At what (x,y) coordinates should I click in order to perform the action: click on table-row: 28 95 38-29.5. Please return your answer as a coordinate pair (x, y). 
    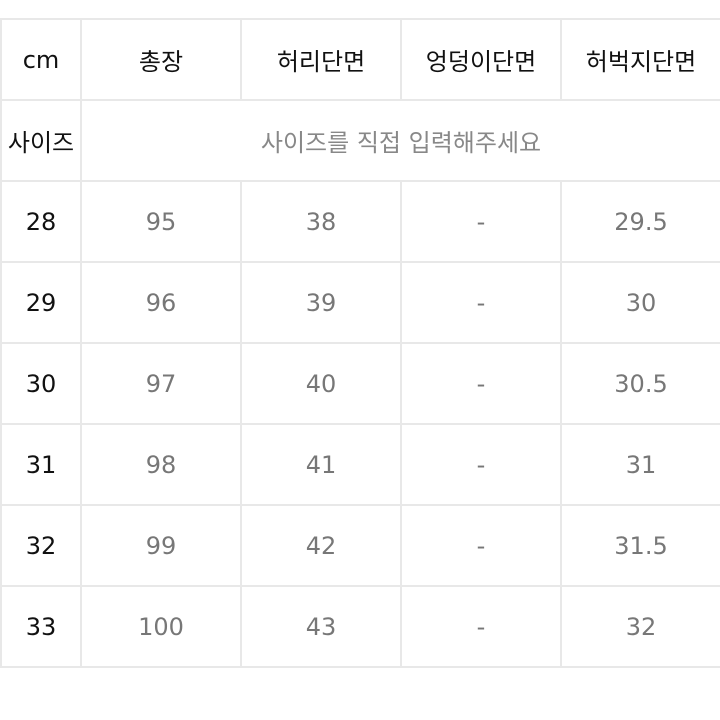
    Looking at the image, I should click on (360, 221).